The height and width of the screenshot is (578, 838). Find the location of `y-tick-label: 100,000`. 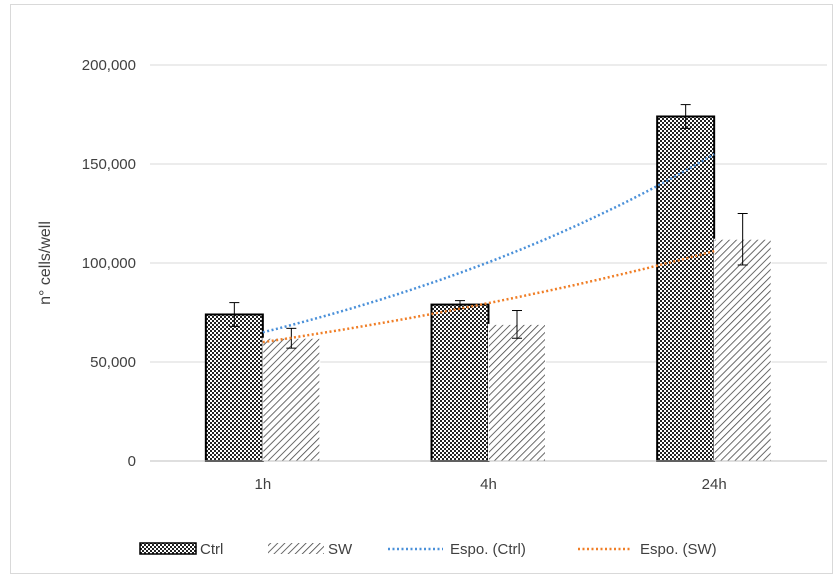

y-tick-label: 100,000 is located at coordinates (109, 263).